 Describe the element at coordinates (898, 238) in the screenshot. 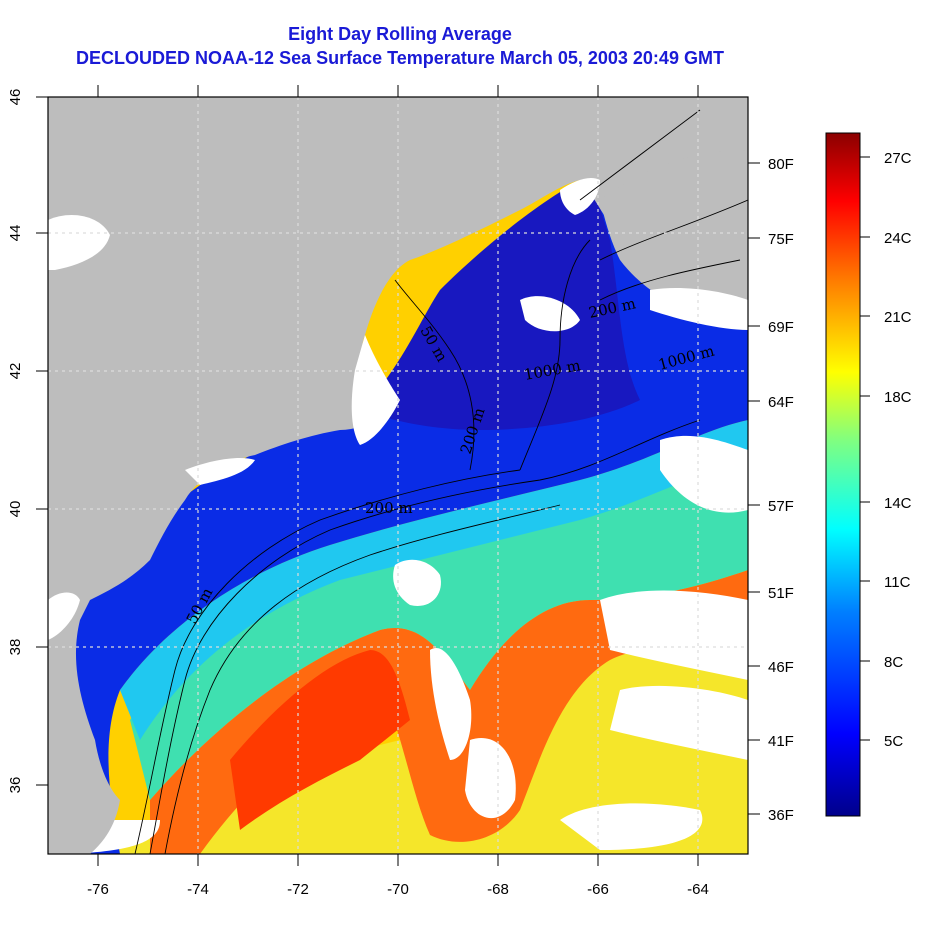

I see `celsius-tick-label: 24C` at that location.